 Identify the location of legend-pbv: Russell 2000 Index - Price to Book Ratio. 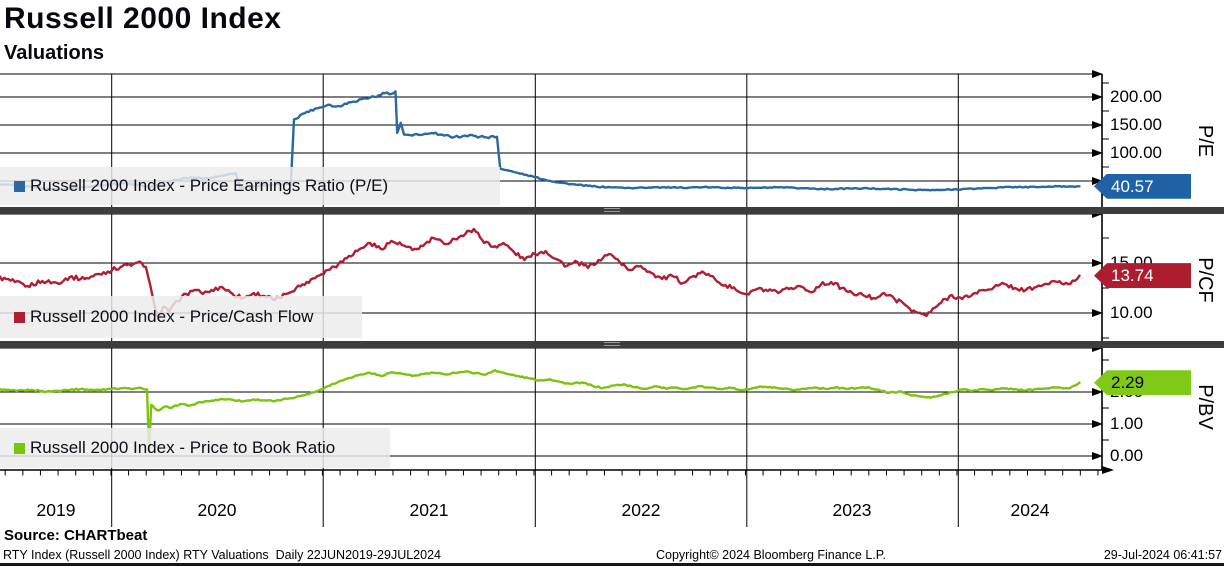
(195, 448).